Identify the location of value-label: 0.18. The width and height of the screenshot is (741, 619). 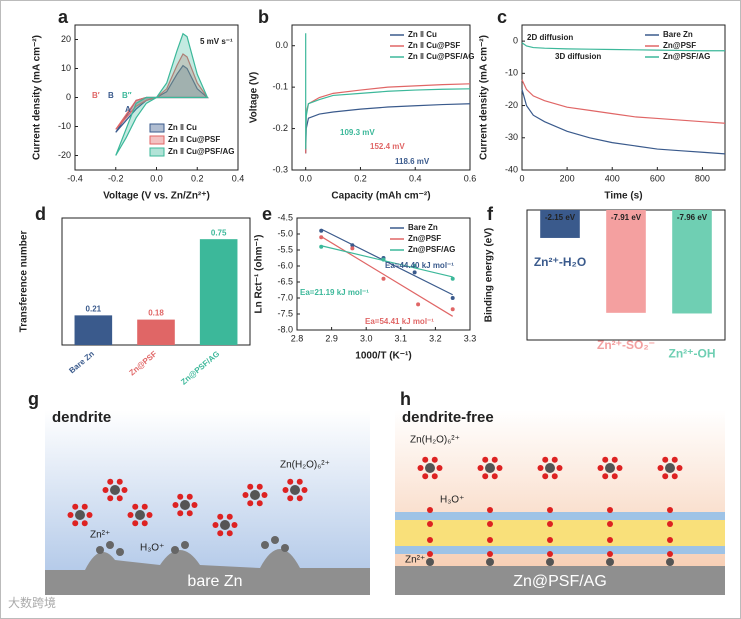
(156, 313).